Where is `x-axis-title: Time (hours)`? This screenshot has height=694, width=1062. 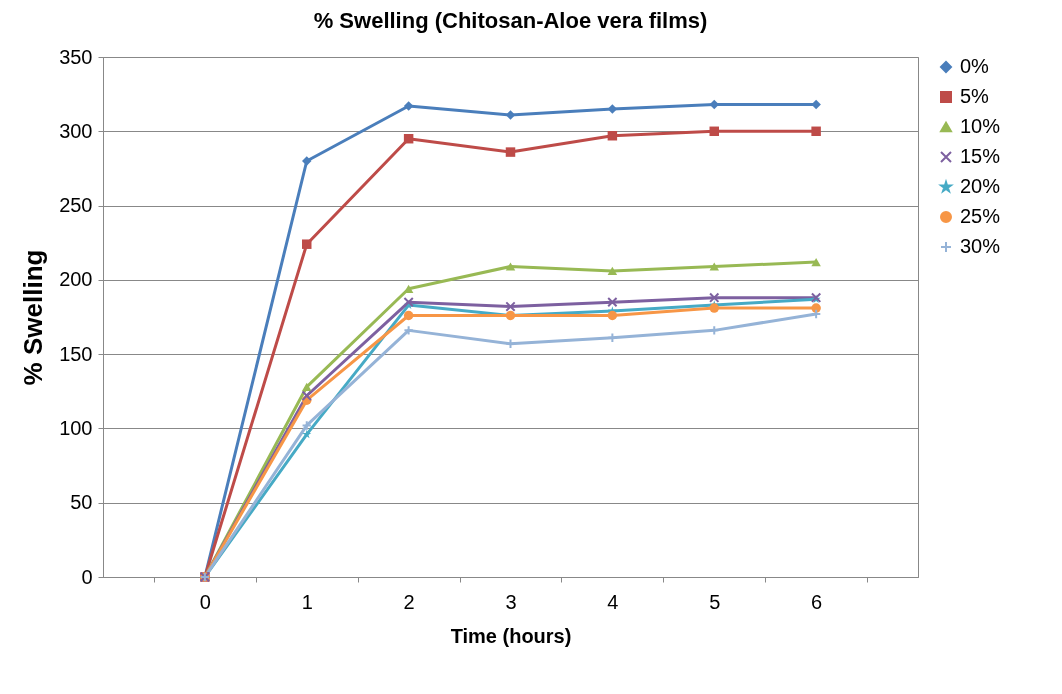 x-axis-title: Time (hours) is located at coordinates (511, 635).